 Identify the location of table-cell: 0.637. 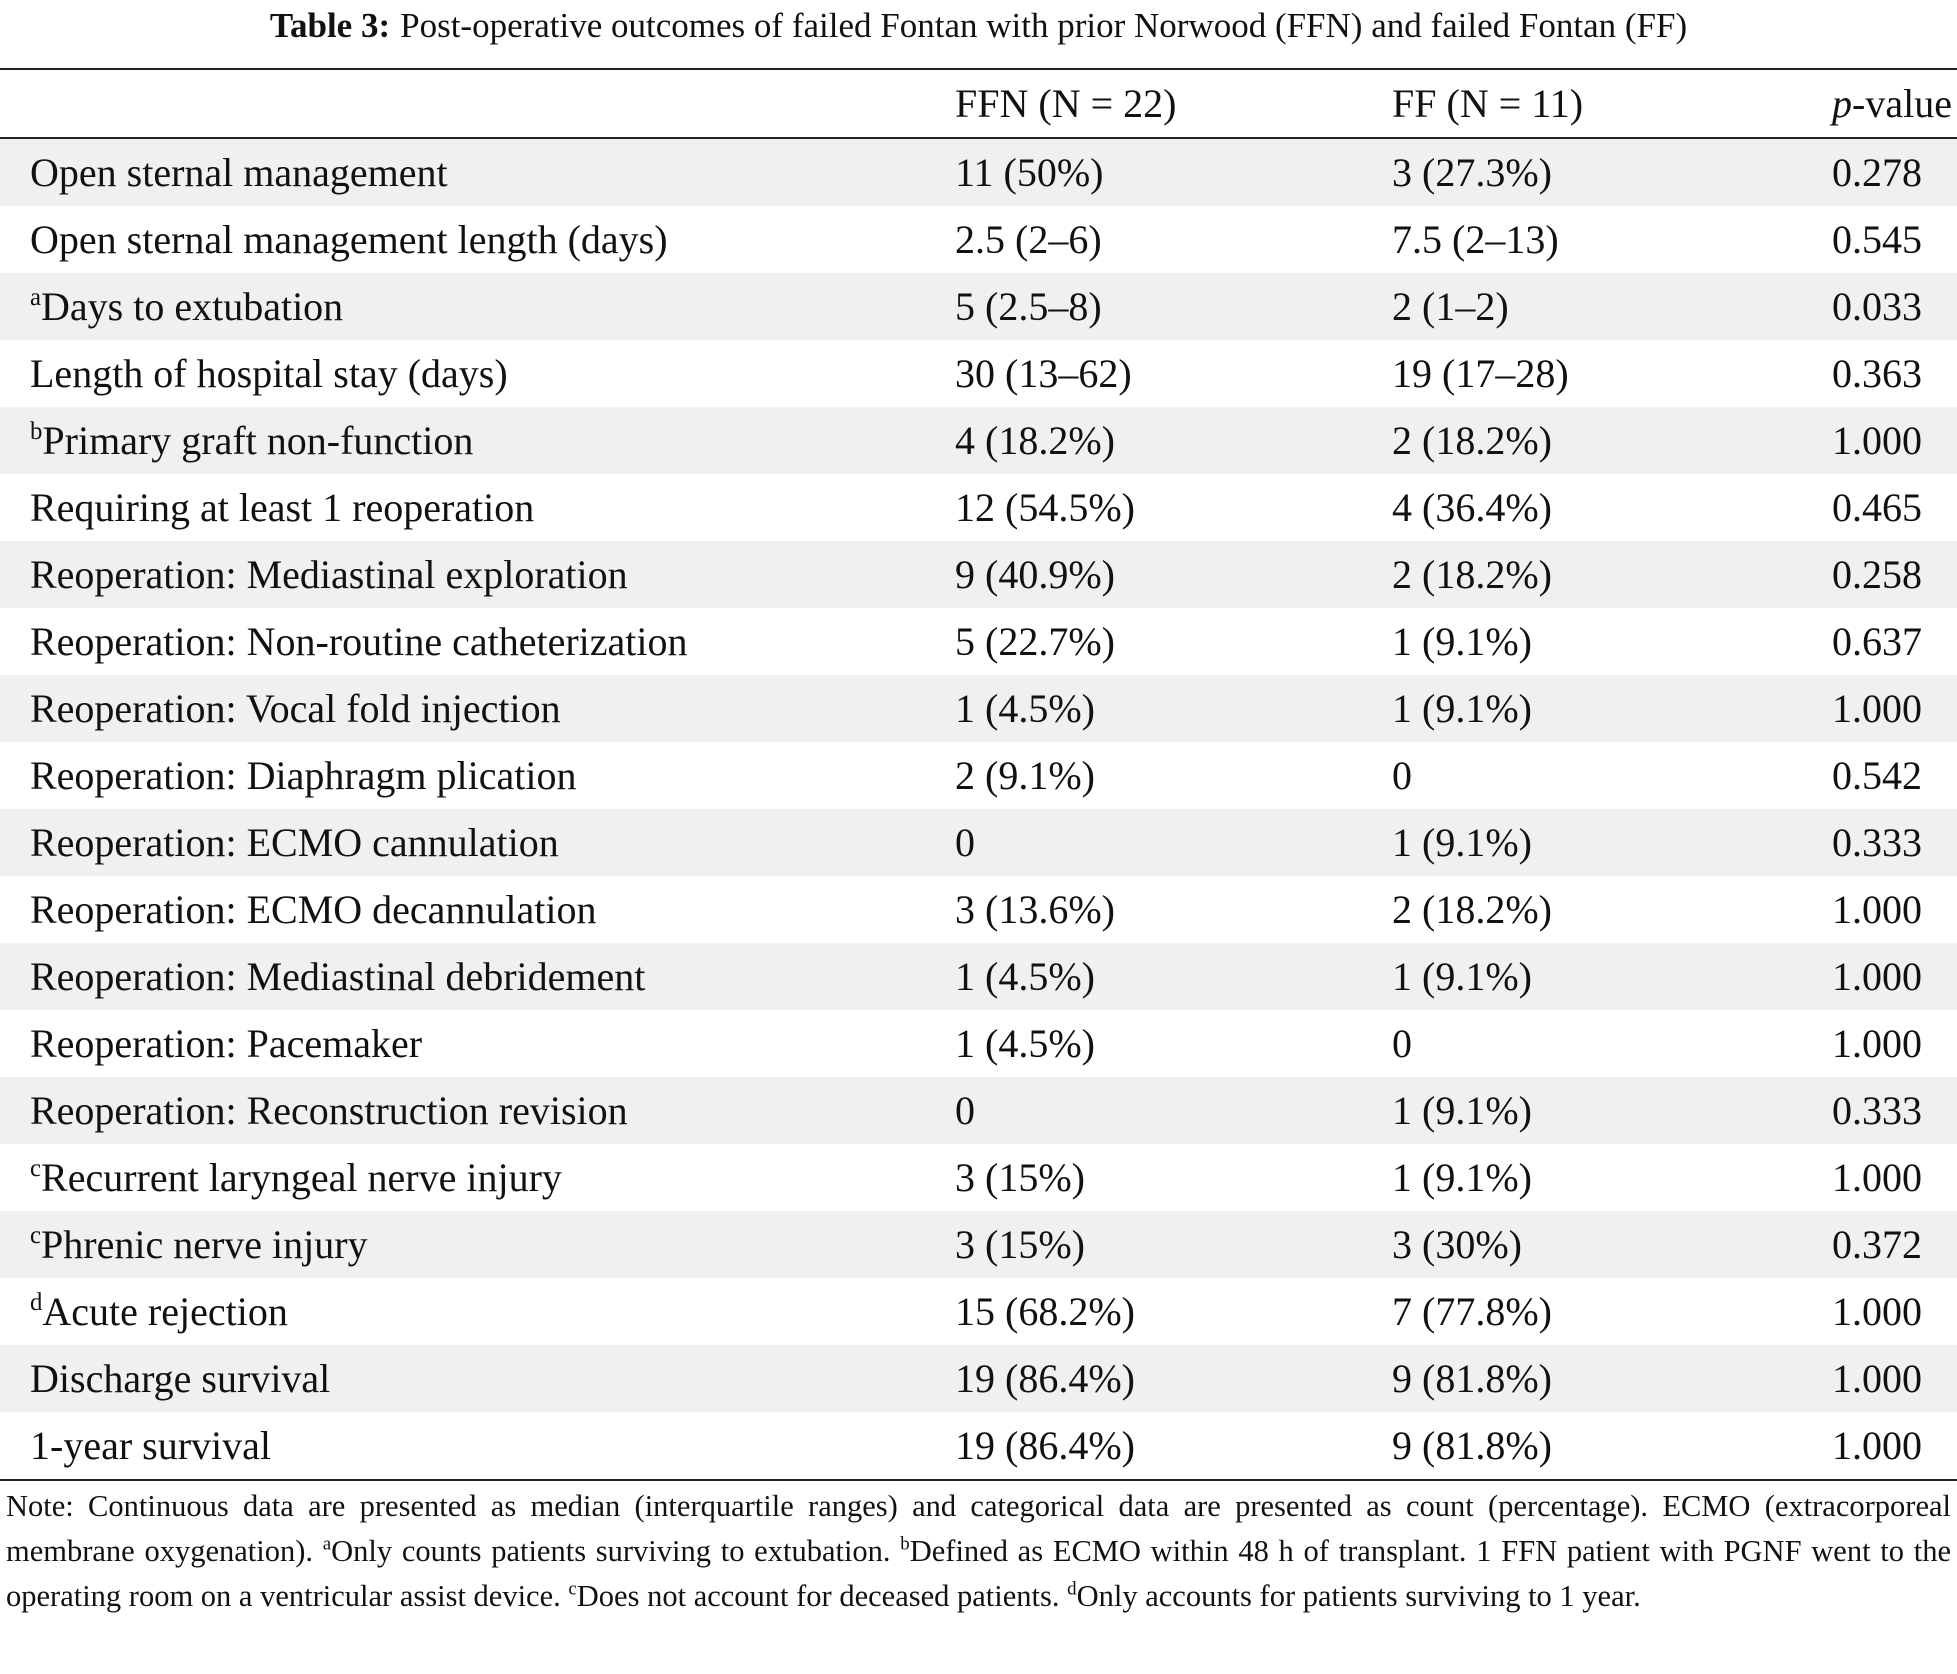
(1877, 641).